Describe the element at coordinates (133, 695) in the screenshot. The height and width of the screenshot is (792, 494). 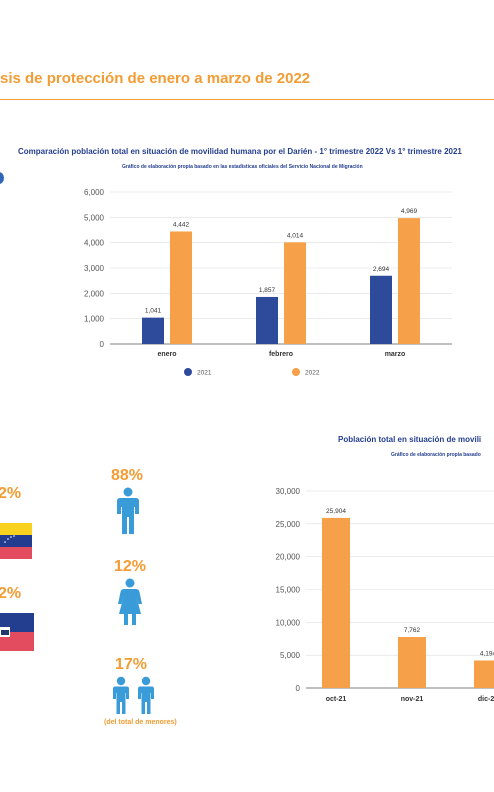
I see `children-icon` at that location.